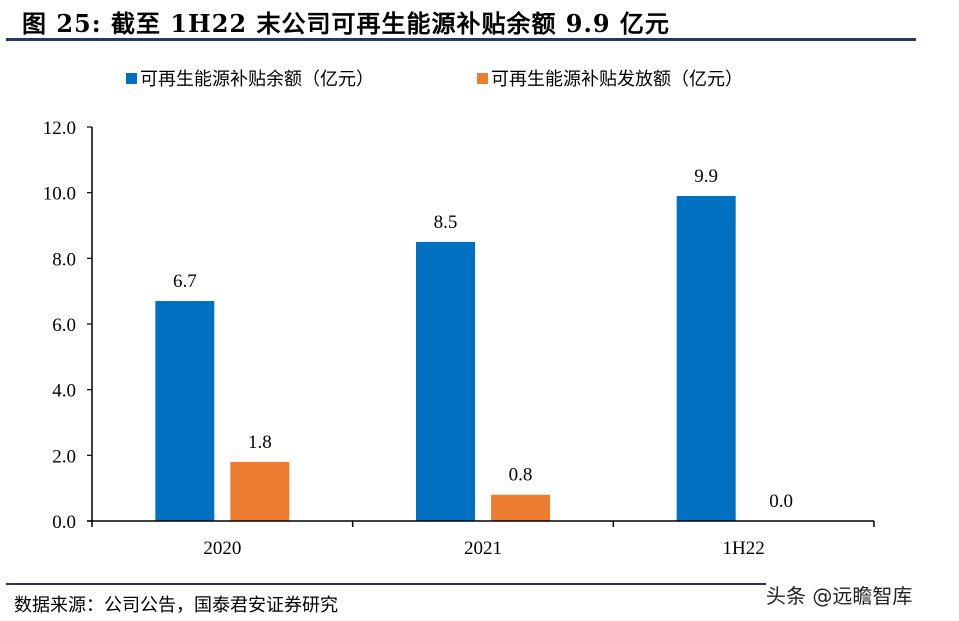  Describe the element at coordinates (617, 79) in the screenshot. I see `legend-label: 可再生能源补贴发放额（亿元）` at that location.